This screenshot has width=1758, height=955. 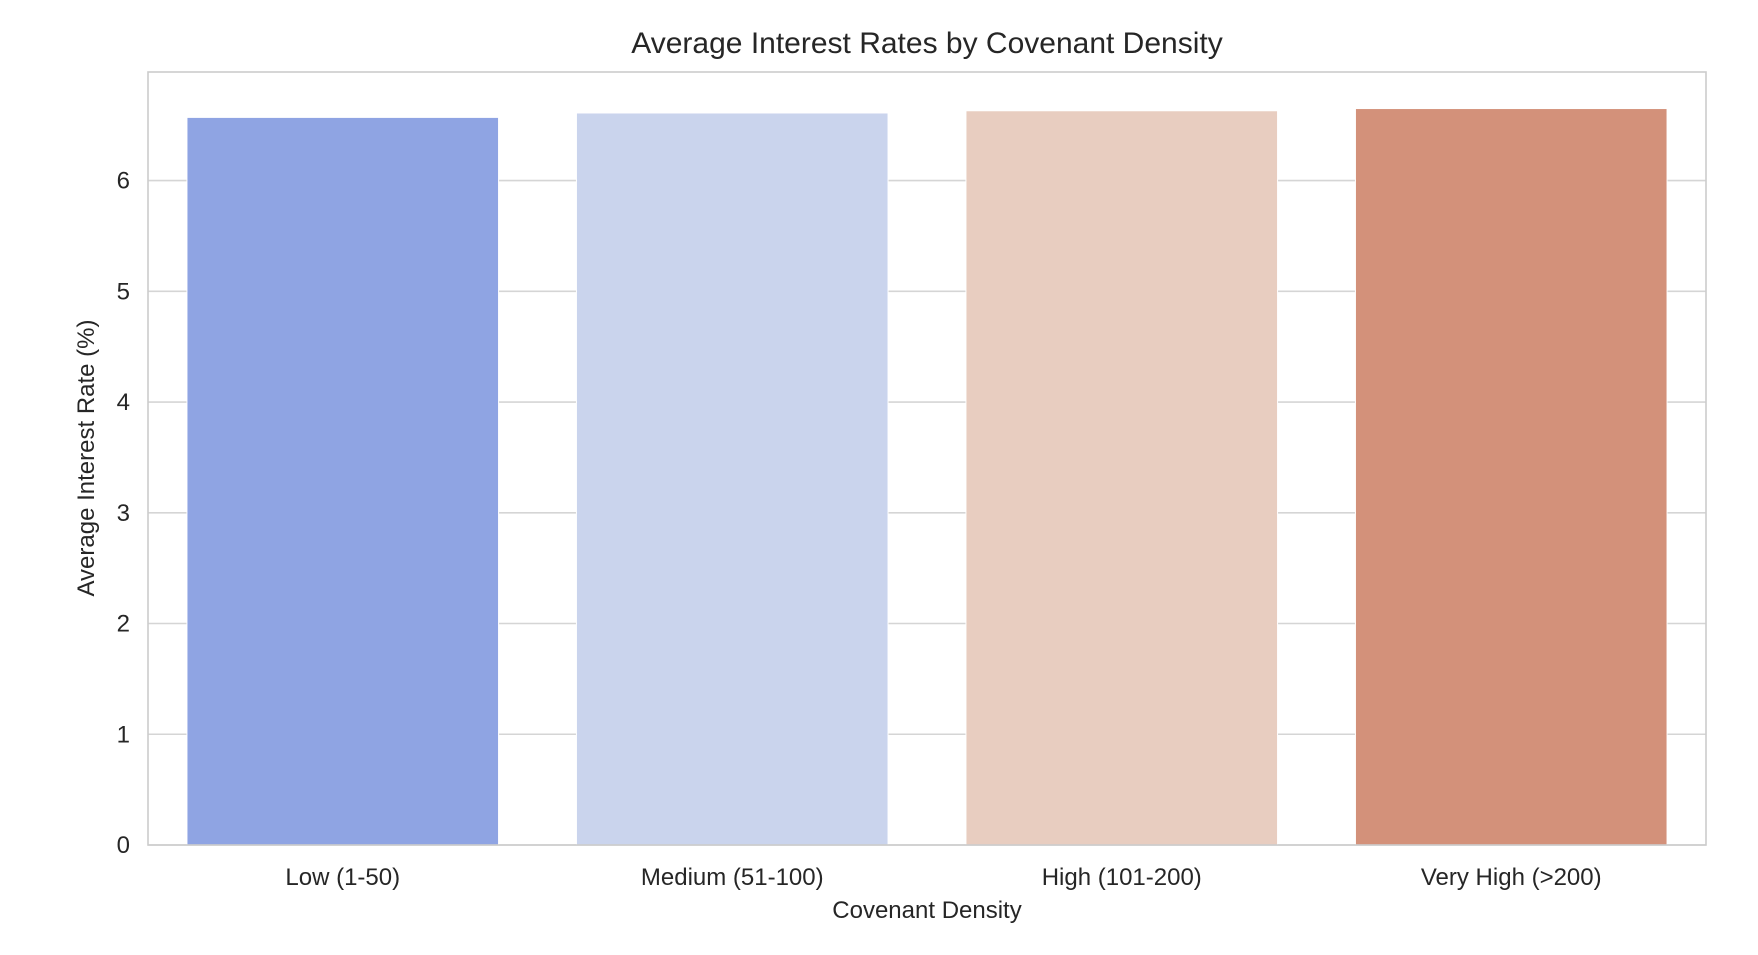 I want to click on y-tick-label: 6, so click(x=123, y=181).